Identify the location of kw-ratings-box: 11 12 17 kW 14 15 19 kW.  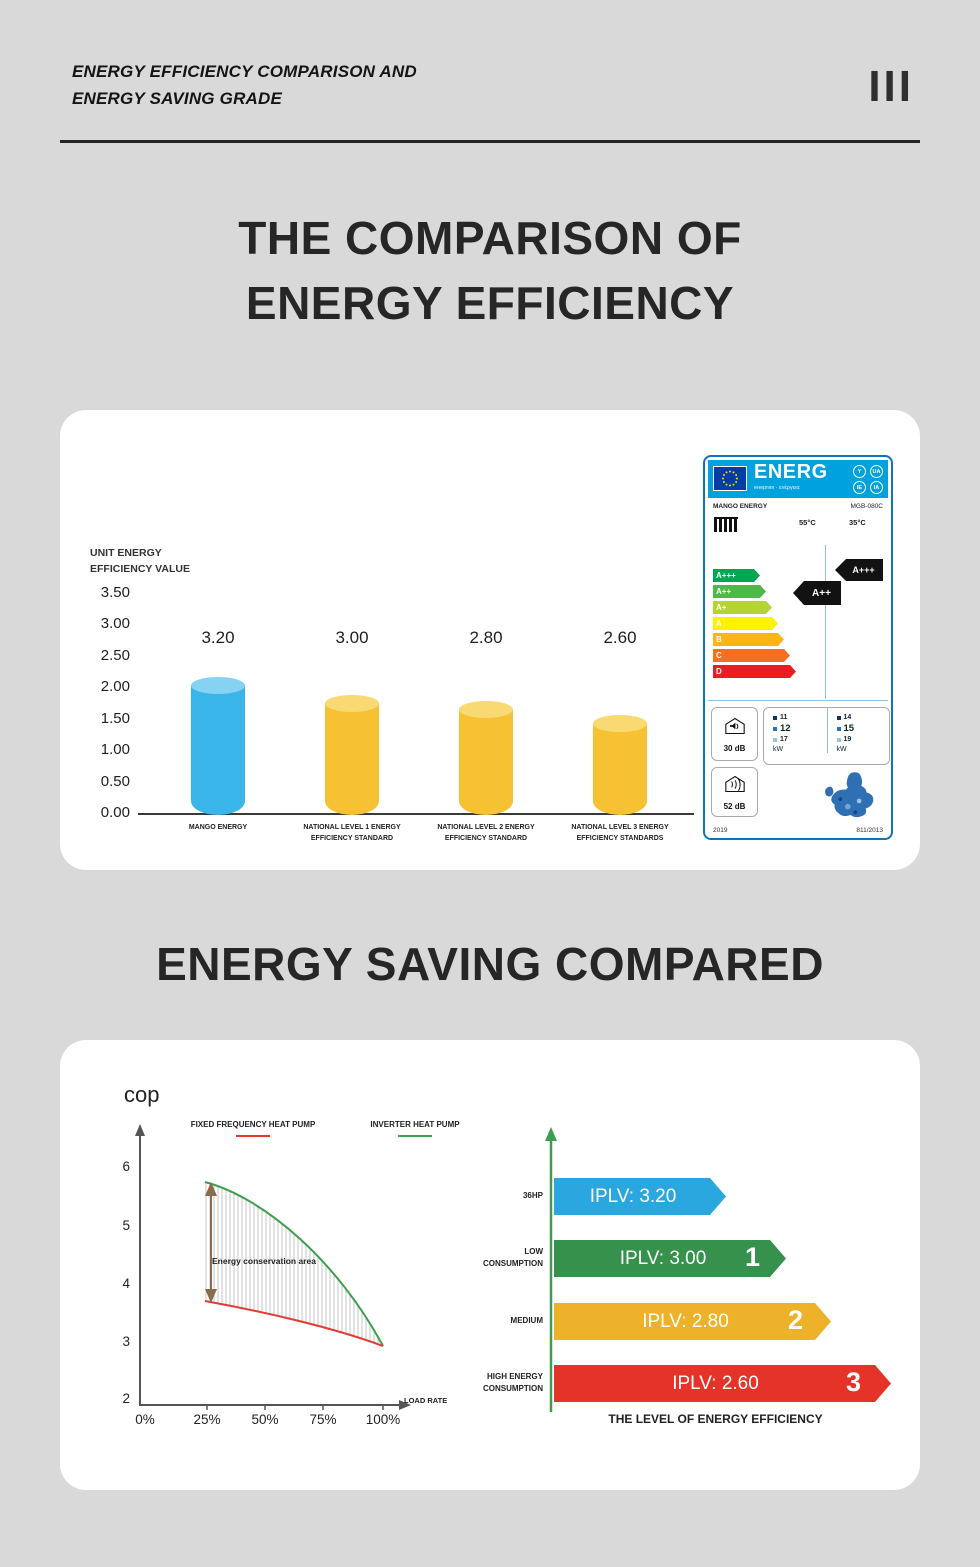
(826, 736).